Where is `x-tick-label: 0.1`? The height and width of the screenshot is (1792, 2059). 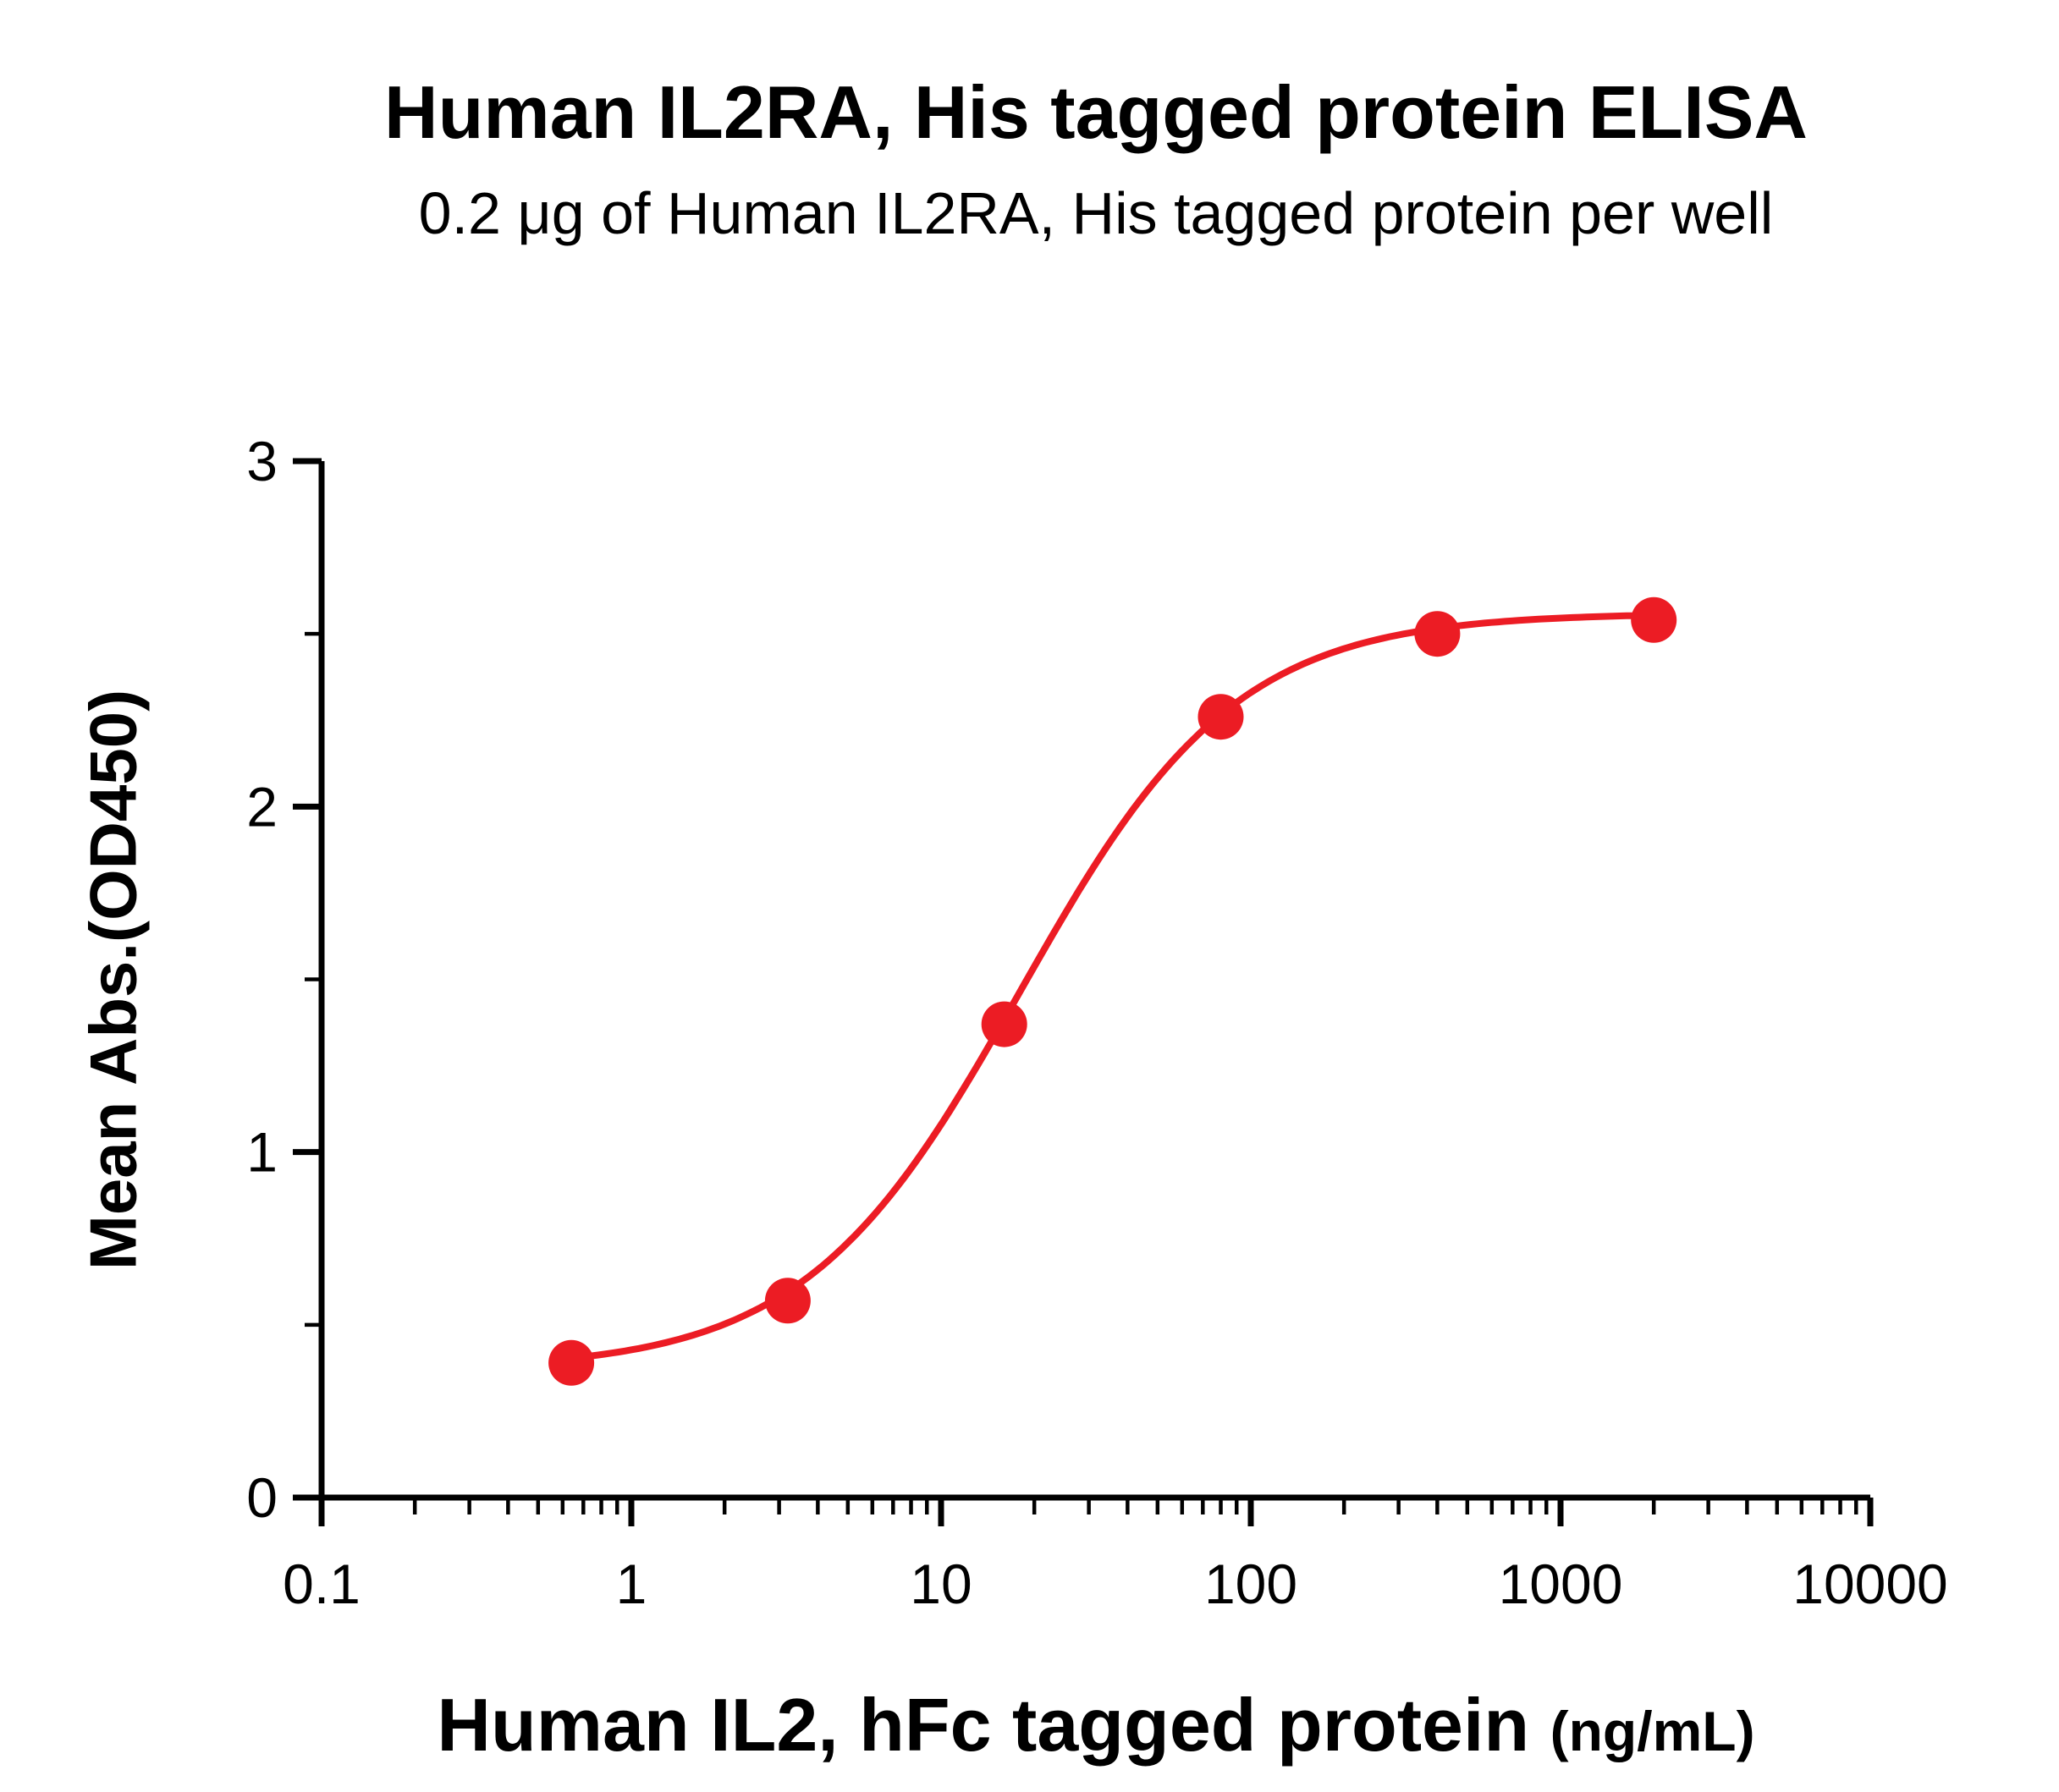
x-tick-label: 0.1 is located at coordinates (322, 1584).